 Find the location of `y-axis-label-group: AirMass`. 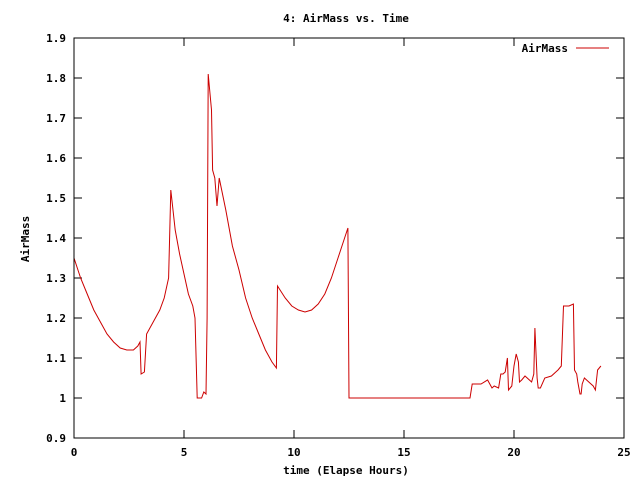

y-axis-label-group: AirMass is located at coordinates (25, 239).